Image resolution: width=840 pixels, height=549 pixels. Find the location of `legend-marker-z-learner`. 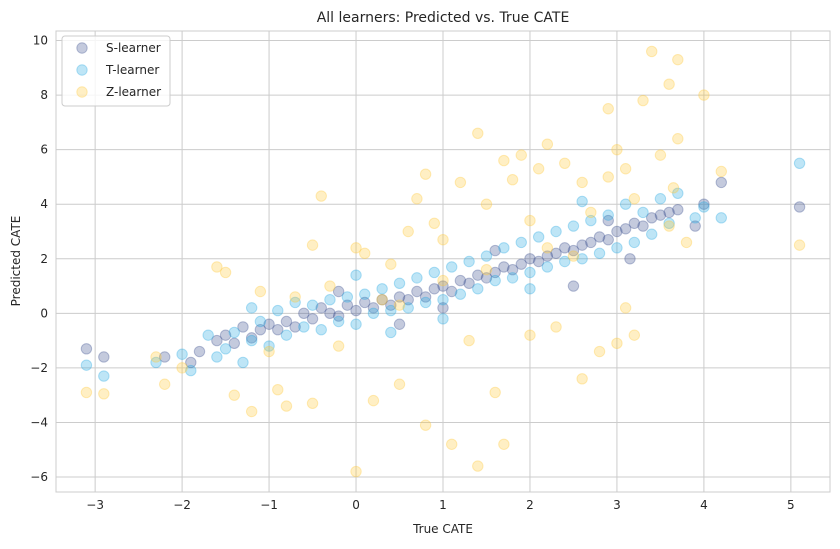

legend-marker-z-learner is located at coordinates (82, 92).